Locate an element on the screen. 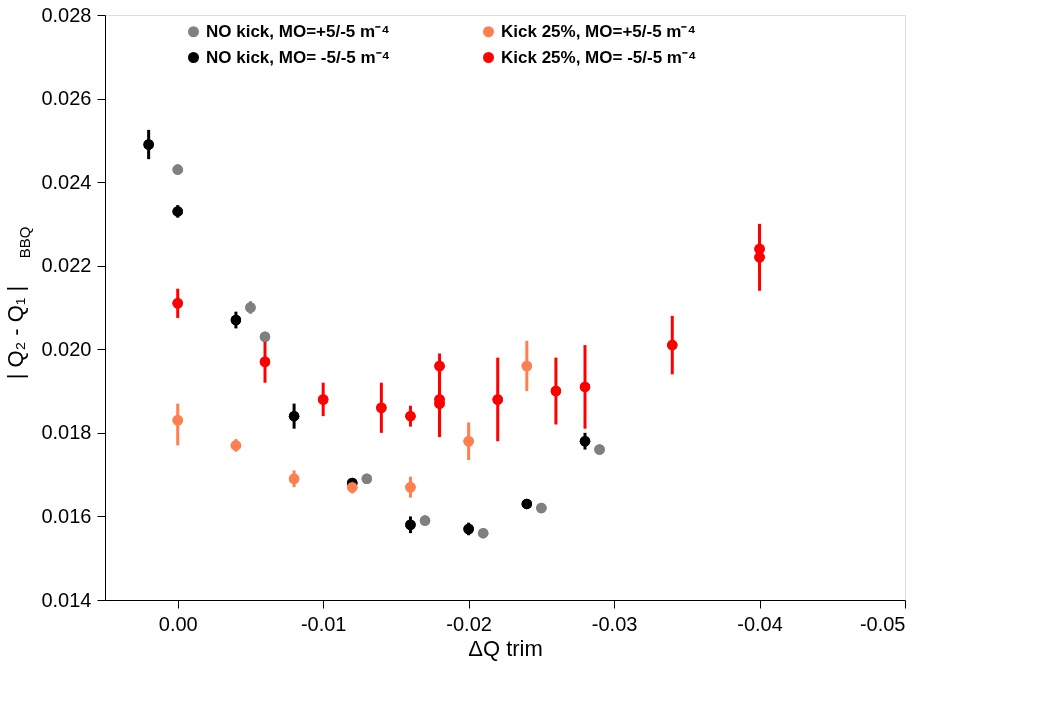  y-tick-label: 0.026 is located at coordinates (66, 98).